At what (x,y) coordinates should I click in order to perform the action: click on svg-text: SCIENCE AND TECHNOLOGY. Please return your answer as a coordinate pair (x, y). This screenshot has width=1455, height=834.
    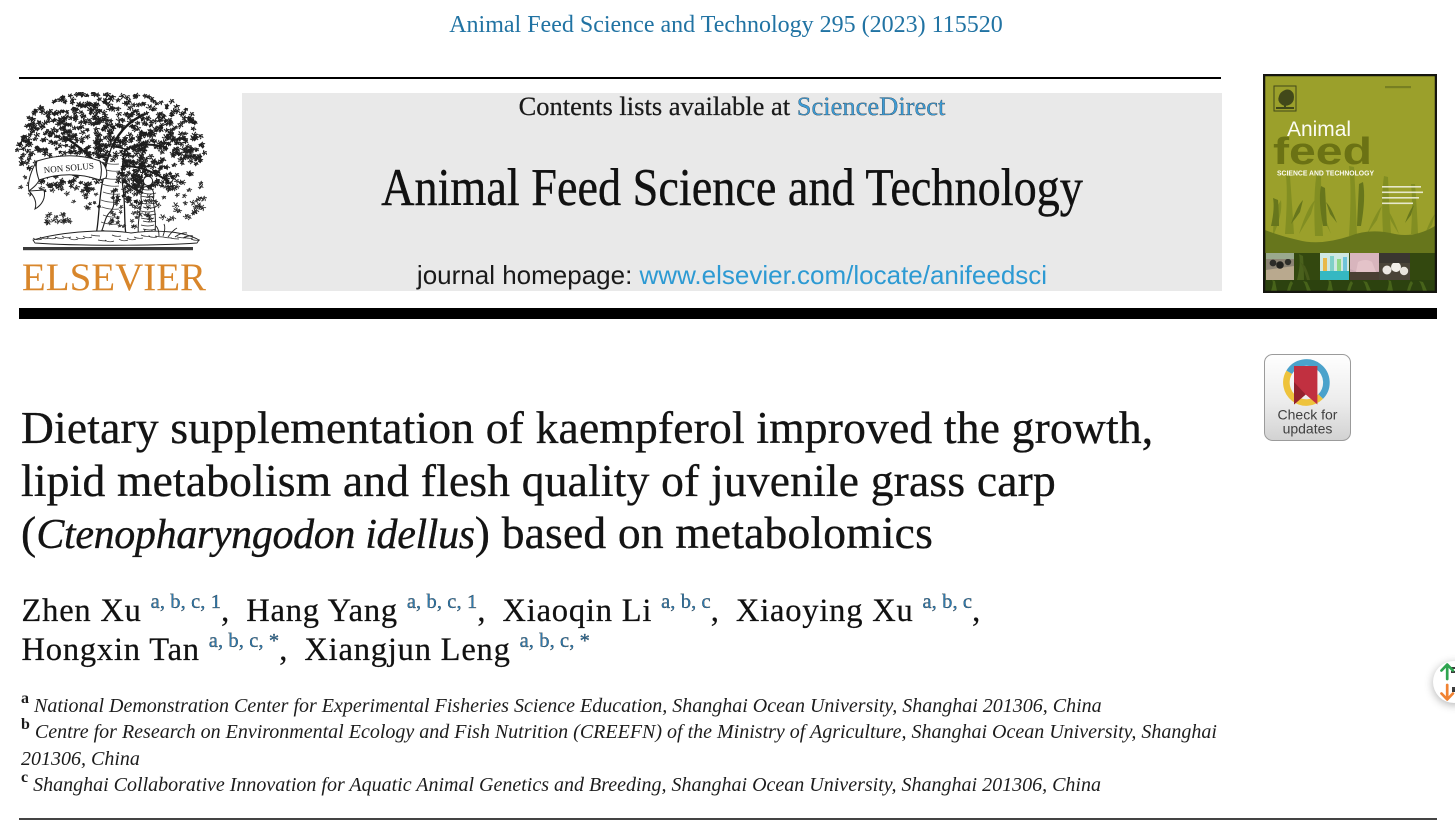
    Looking at the image, I should click on (1325, 172).